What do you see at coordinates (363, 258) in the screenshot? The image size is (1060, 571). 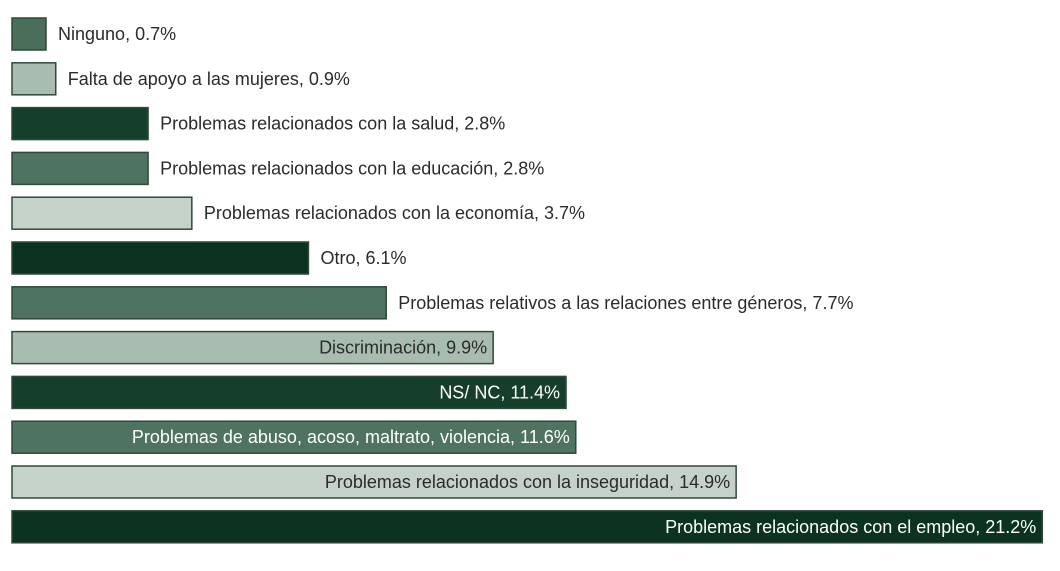 I see `bar-label: Otro, 6.1%` at bounding box center [363, 258].